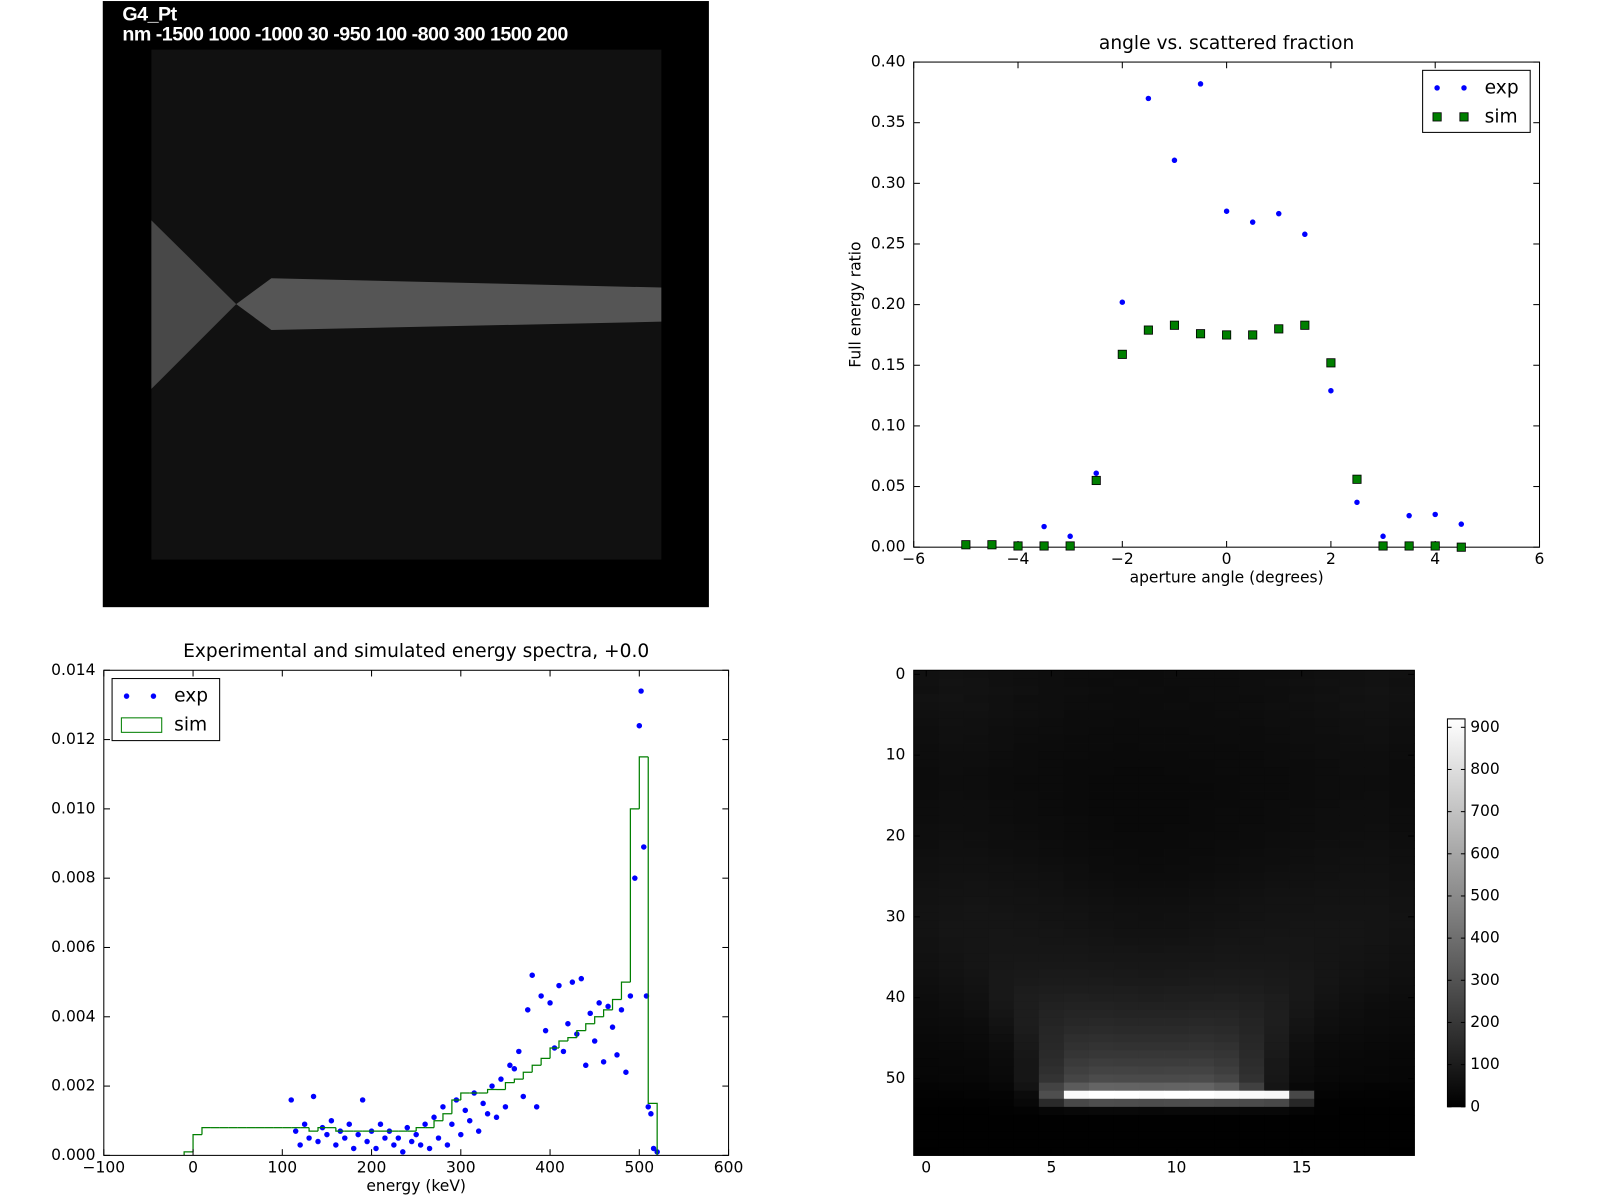 The image size is (1604, 1204). Describe the element at coordinates (888, 62) in the screenshot. I see `y-tick-label: 0.40` at that location.